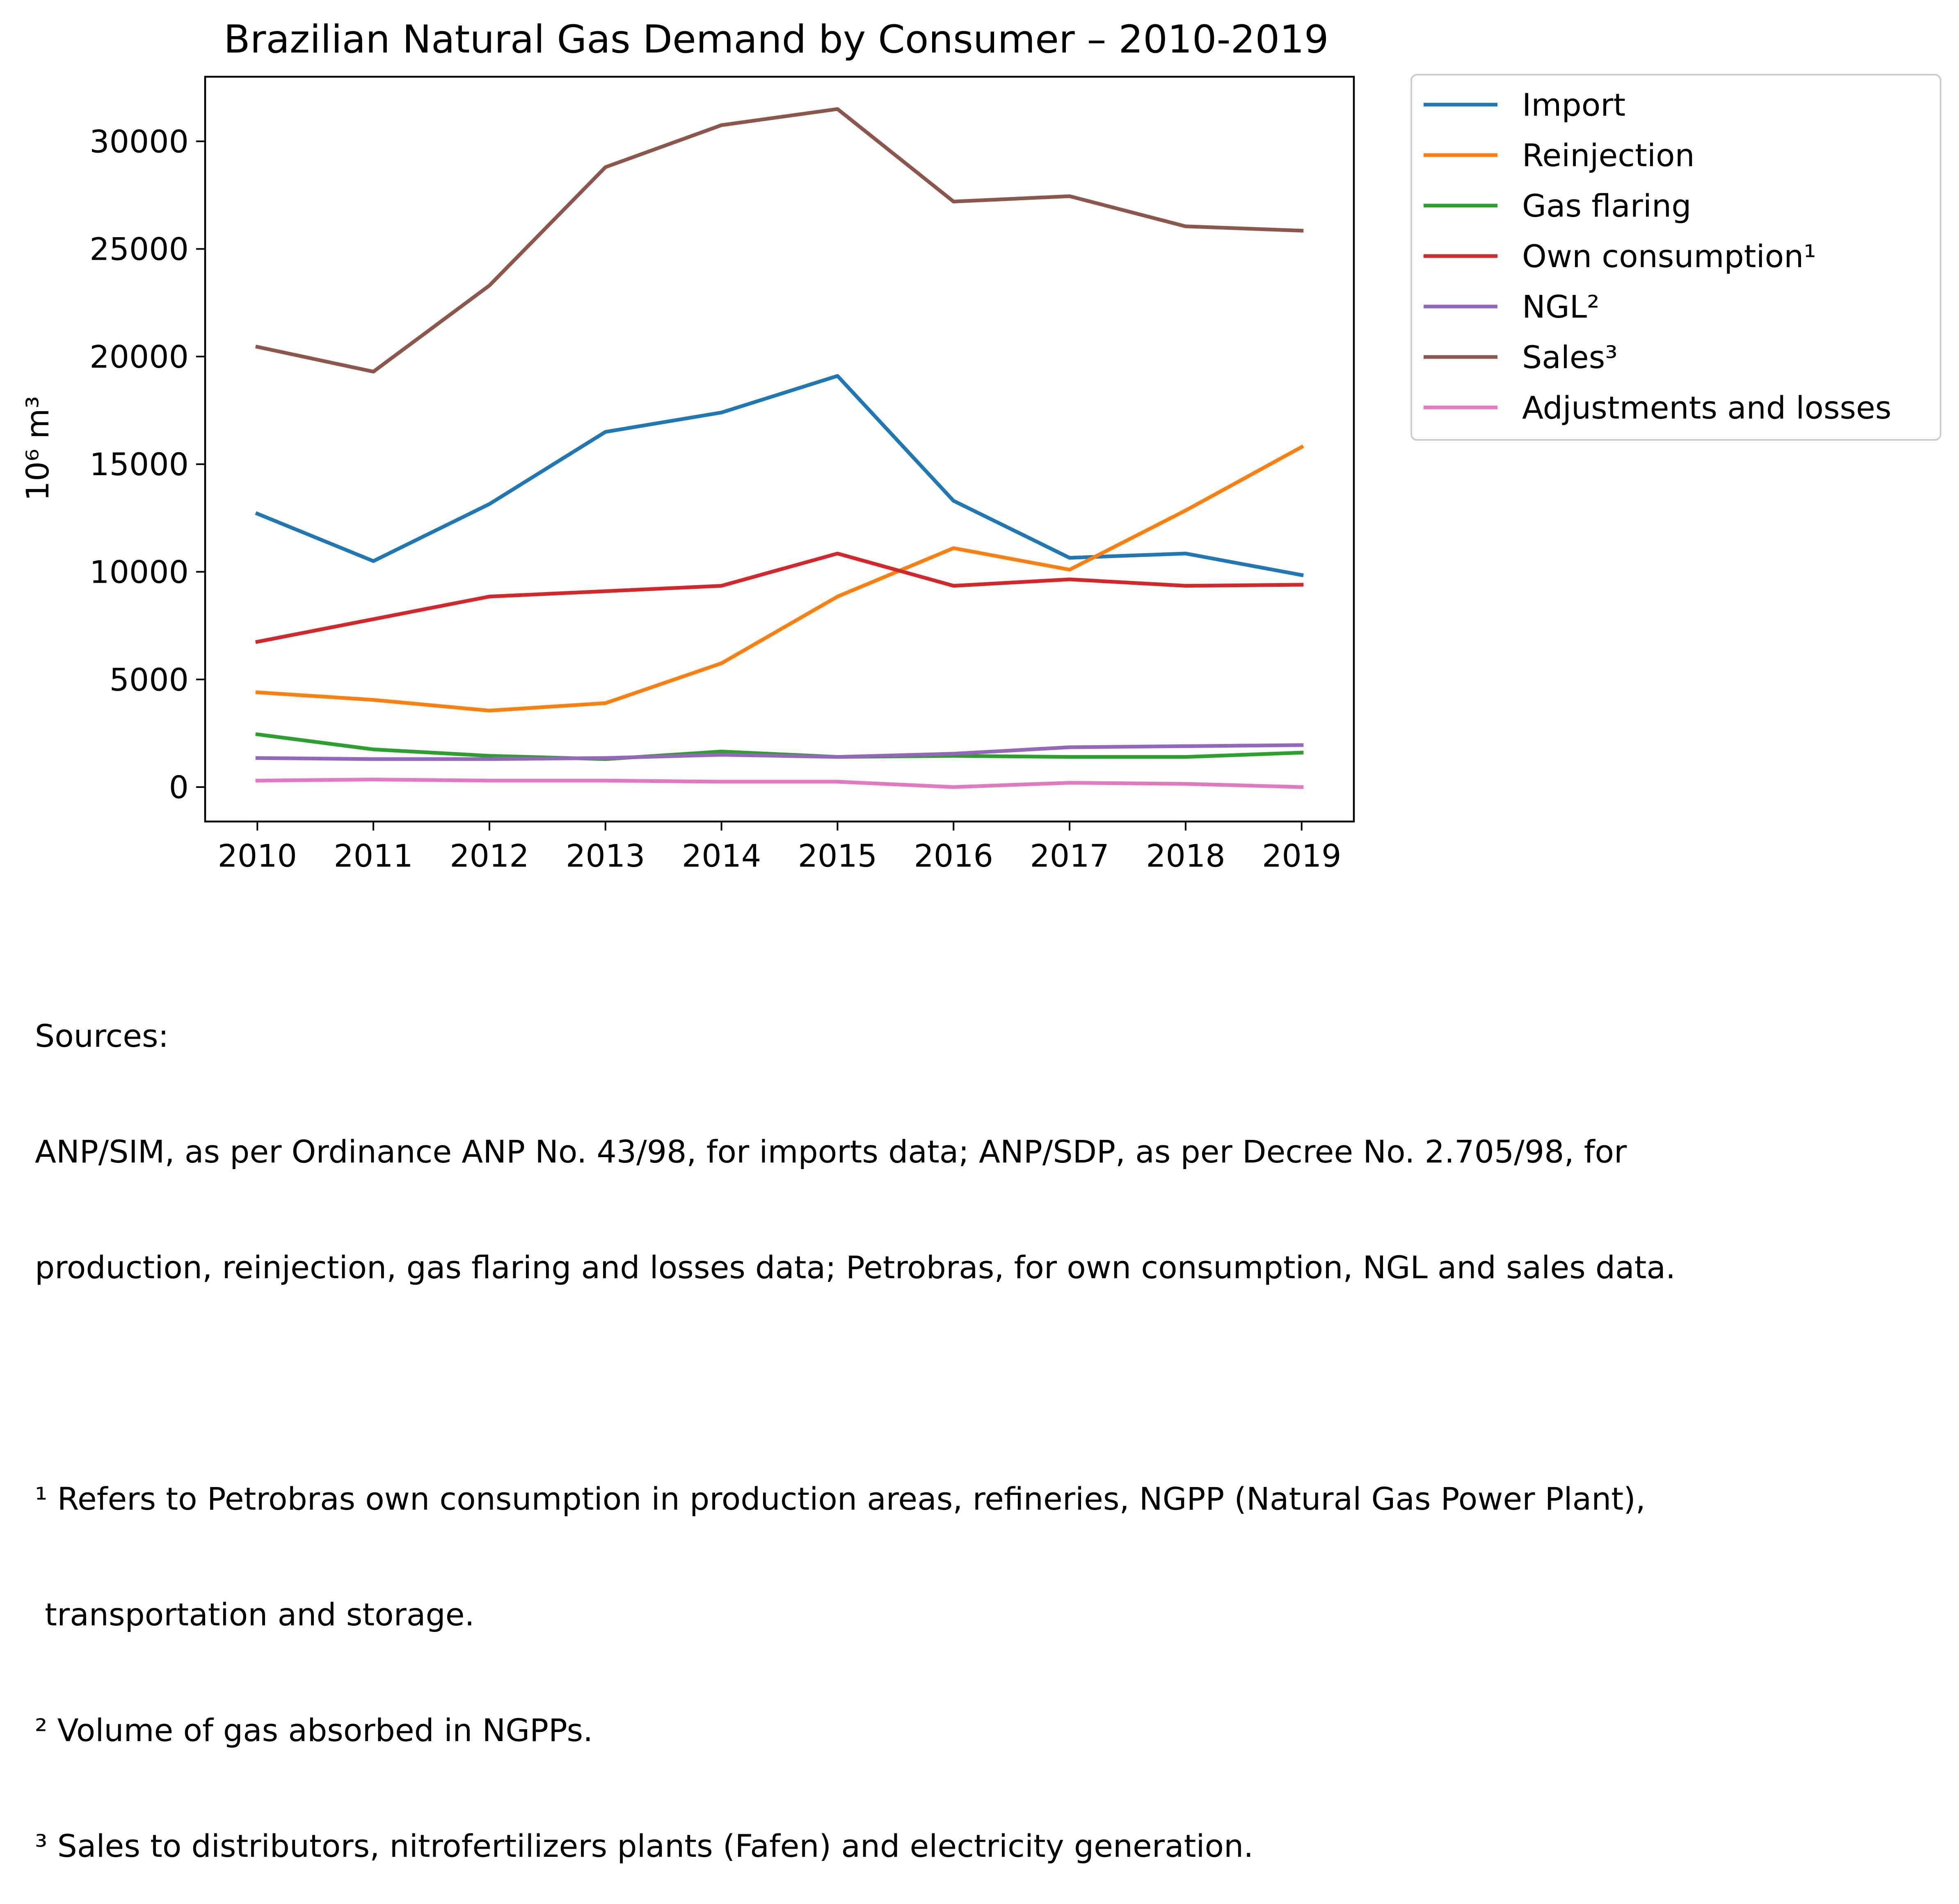 This screenshot has width=1959, height=1904. What do you see at coordinates (779, 848) in the screenshot?
I see `x-axis-ticks: 2010 2011 2012 2013 2014 2015 2016 2017 2018 2019` at bounding box center [779, 848].